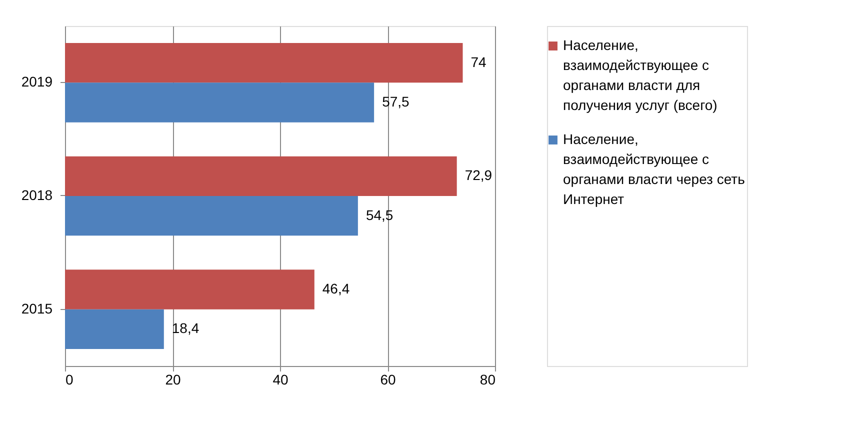 This screenshot has height=428, width=853. I want to click on data-label: 46,4, so click(336, 288).